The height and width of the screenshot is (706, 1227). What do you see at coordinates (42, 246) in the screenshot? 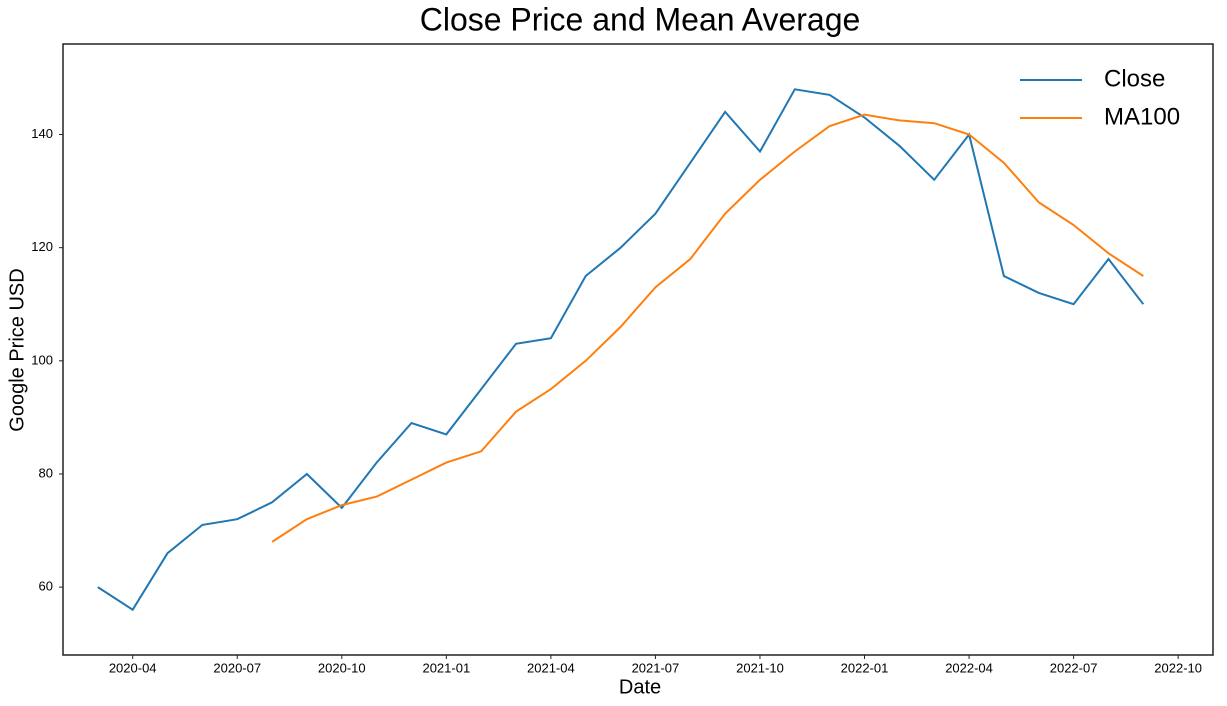
I see `y-tick-label: 120` at bounding box center [42, 246].